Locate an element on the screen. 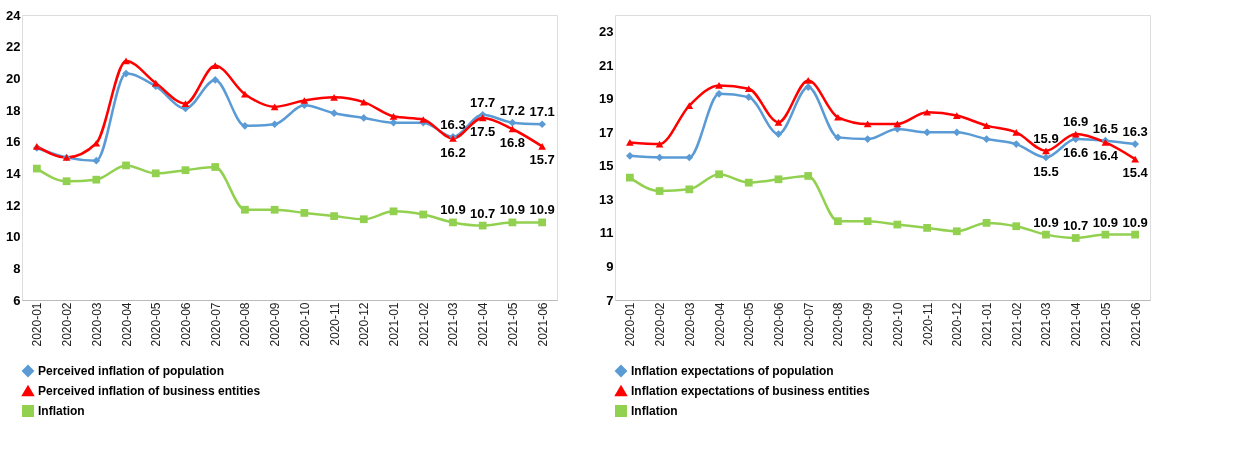 This screenshot has width=1237, height=470. y-tick-label: 13 is located at coordinates (606, 199).